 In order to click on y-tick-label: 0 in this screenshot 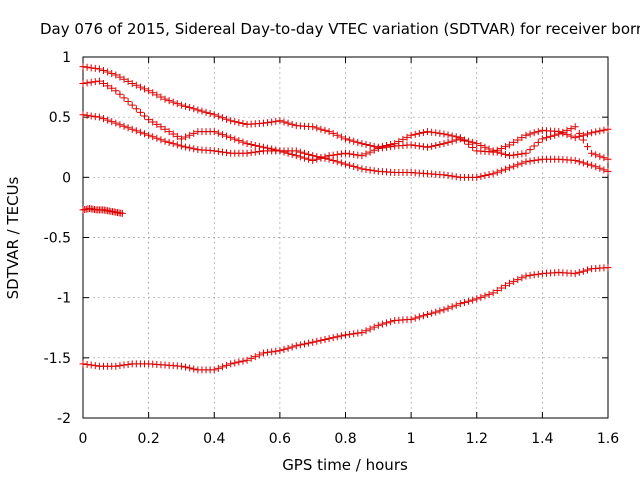, I will do `click(66, 178)`.